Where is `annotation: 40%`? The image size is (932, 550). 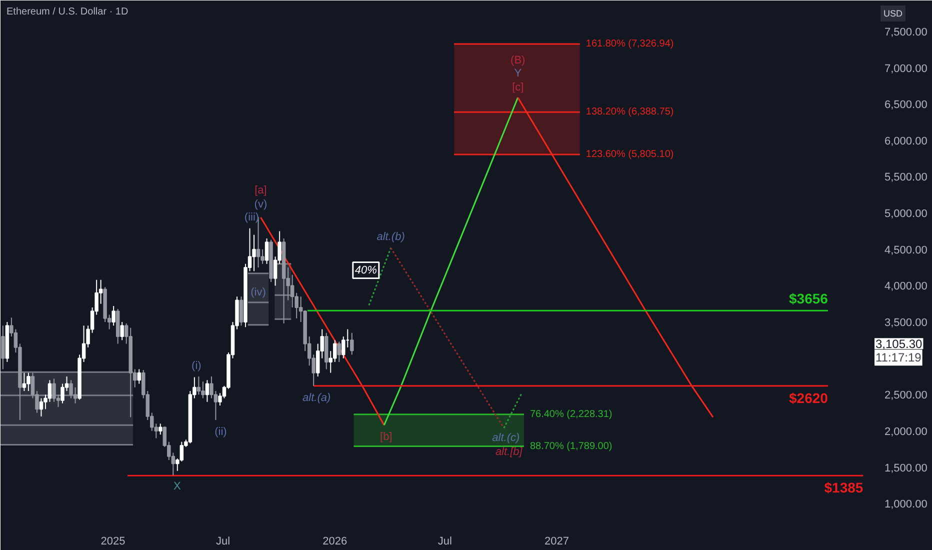 annotation: 40% is located at coordinates (366, 270).